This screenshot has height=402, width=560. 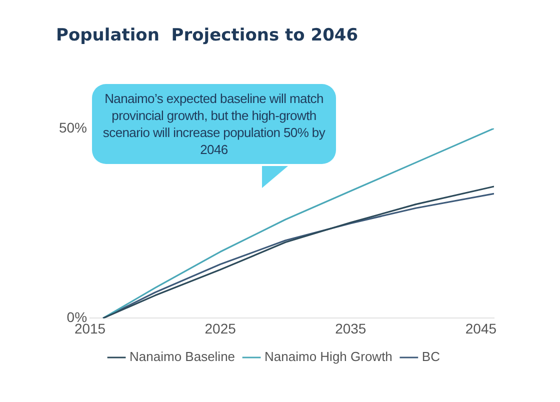 I want to click on y-tick-label: 50%, so click(x=73, y=127).